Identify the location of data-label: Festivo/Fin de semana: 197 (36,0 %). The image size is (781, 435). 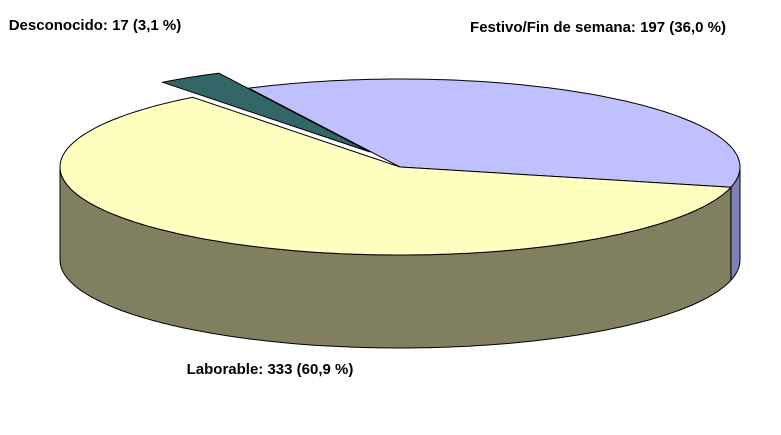
(598, 27).